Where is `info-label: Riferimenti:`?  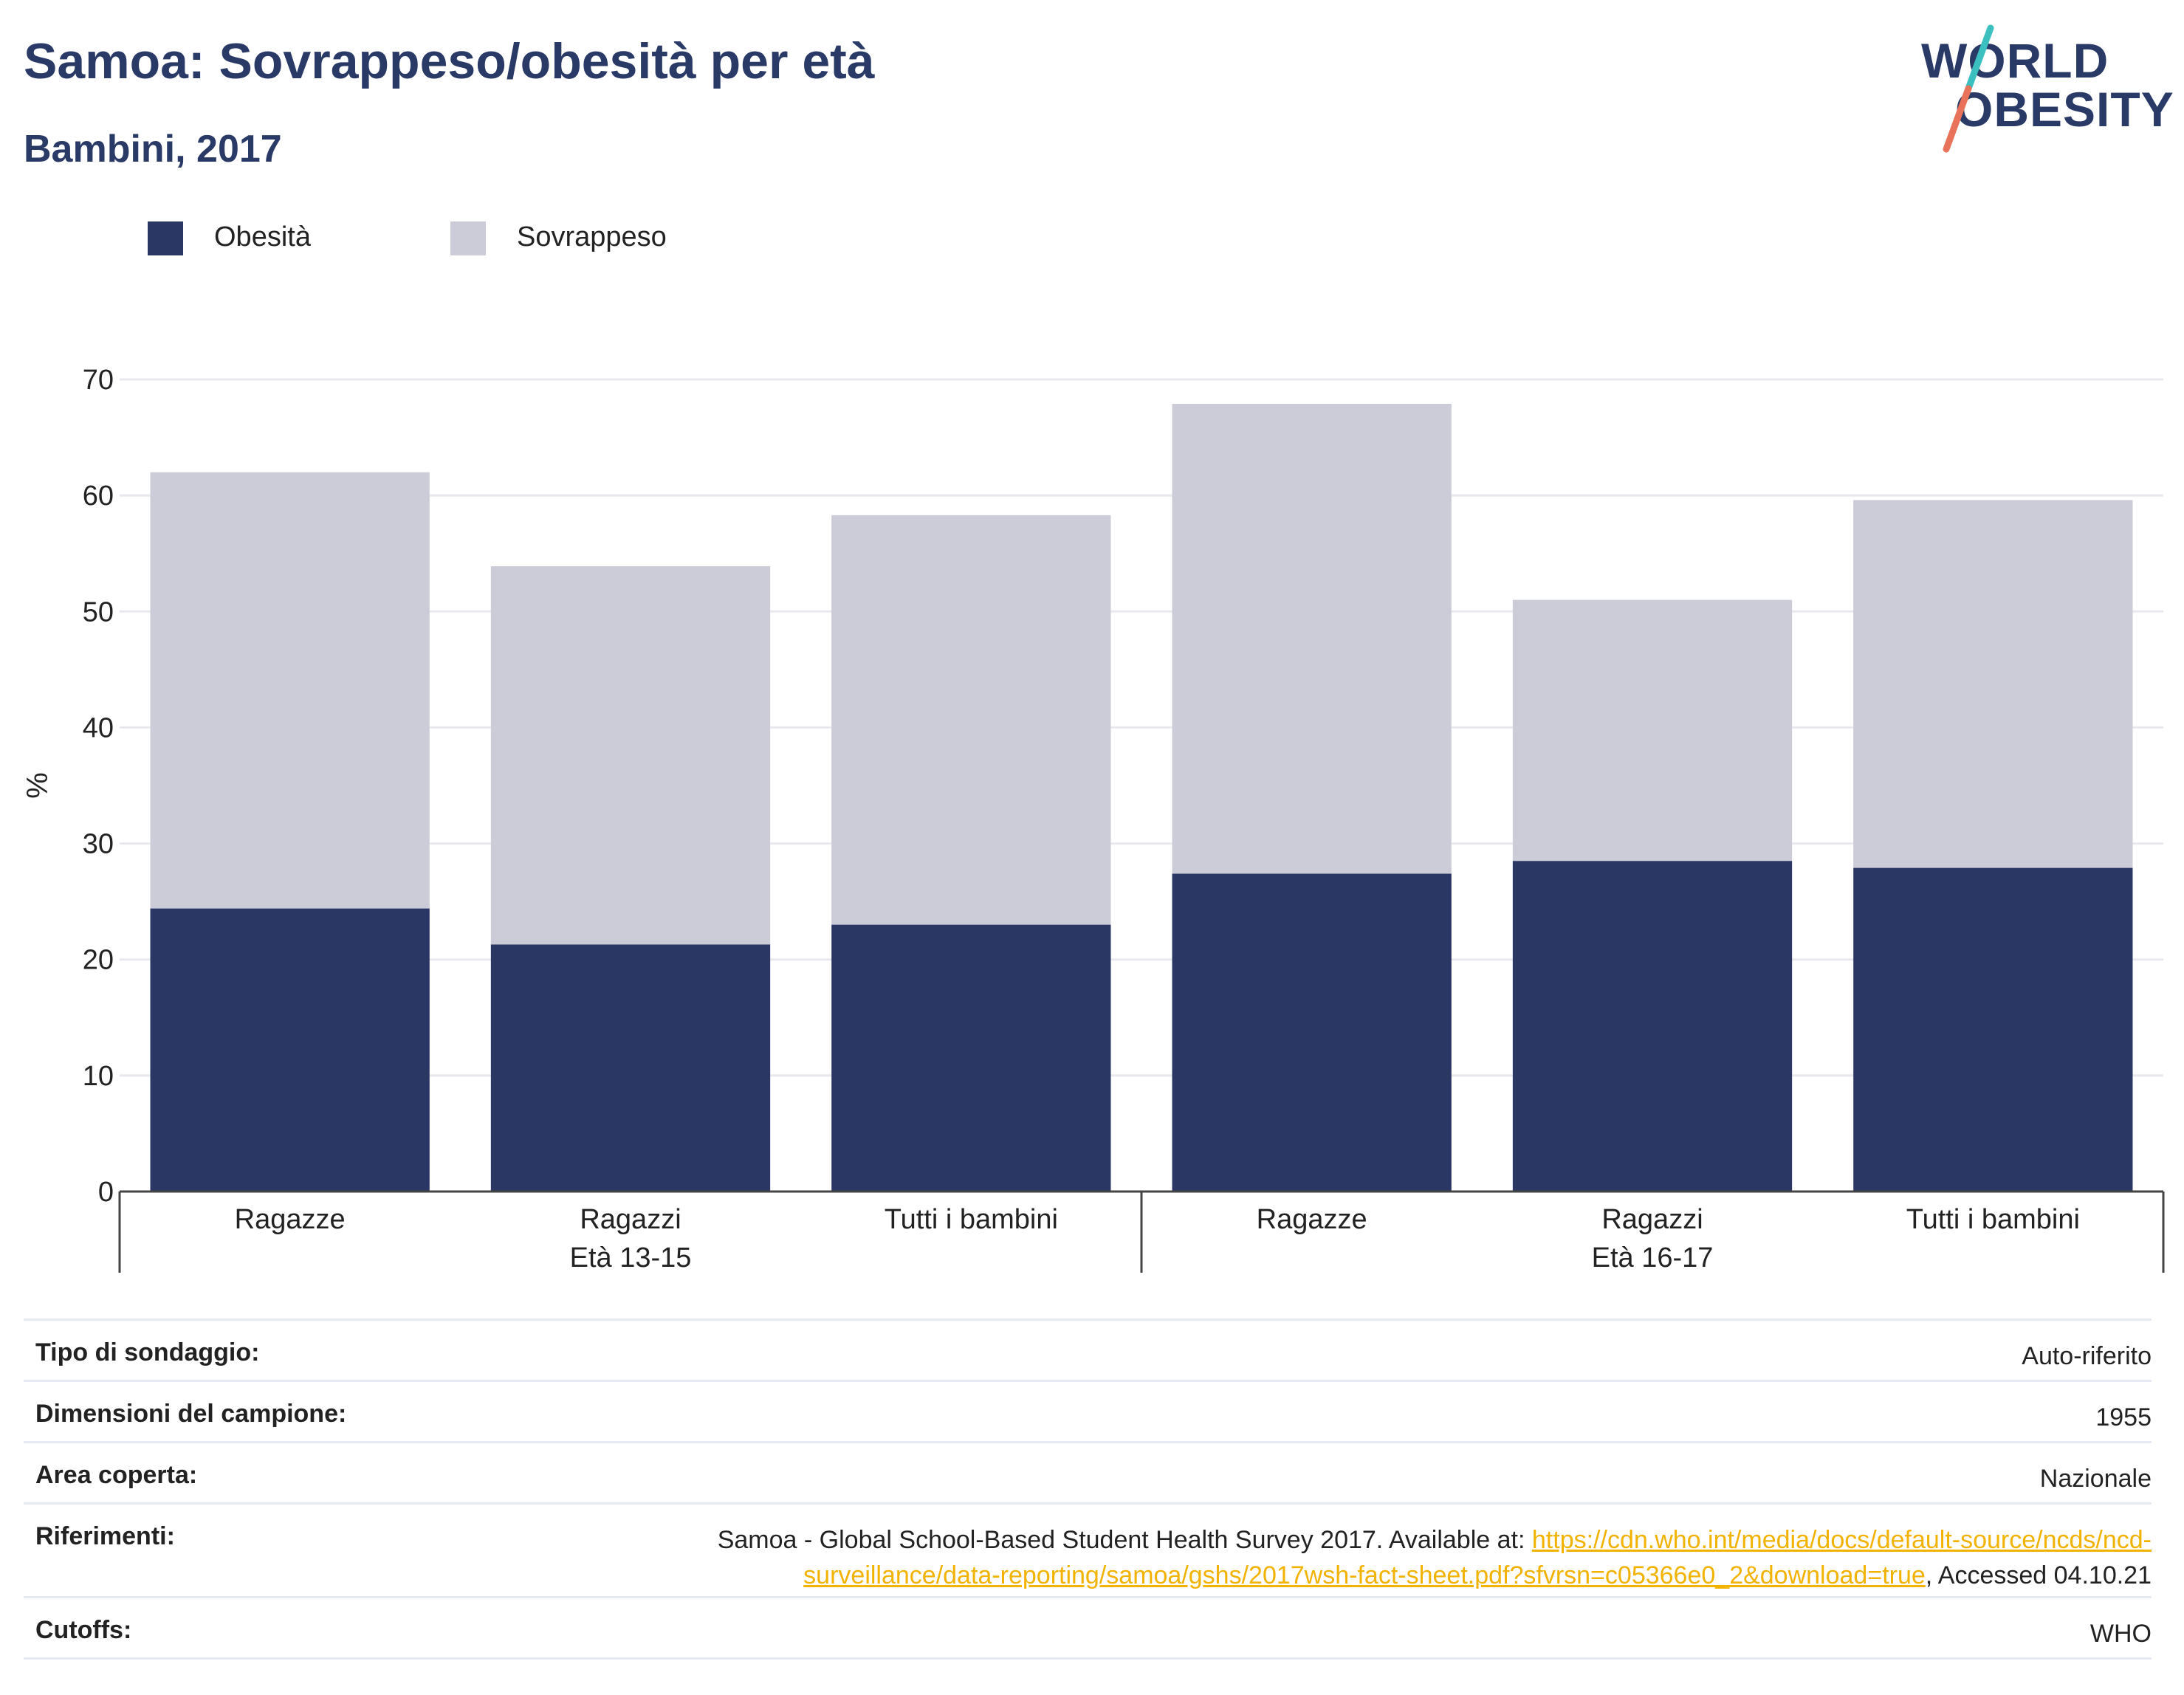 info-label: Riferimenti: is located at coordinates (105, 1536).